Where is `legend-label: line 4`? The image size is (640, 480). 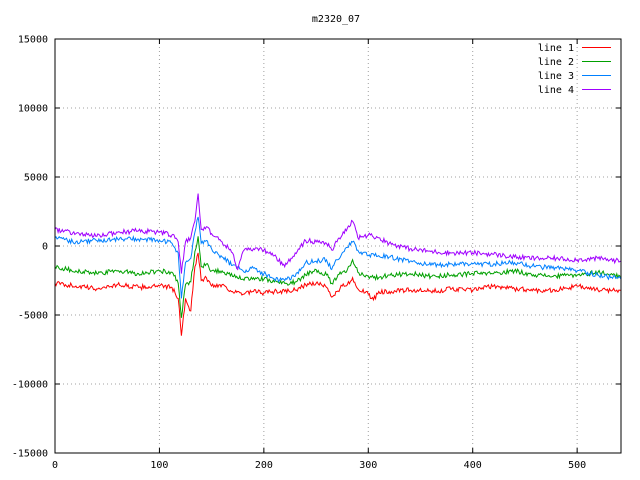 legend-label: line 4 is located at coordinates (556, 90).